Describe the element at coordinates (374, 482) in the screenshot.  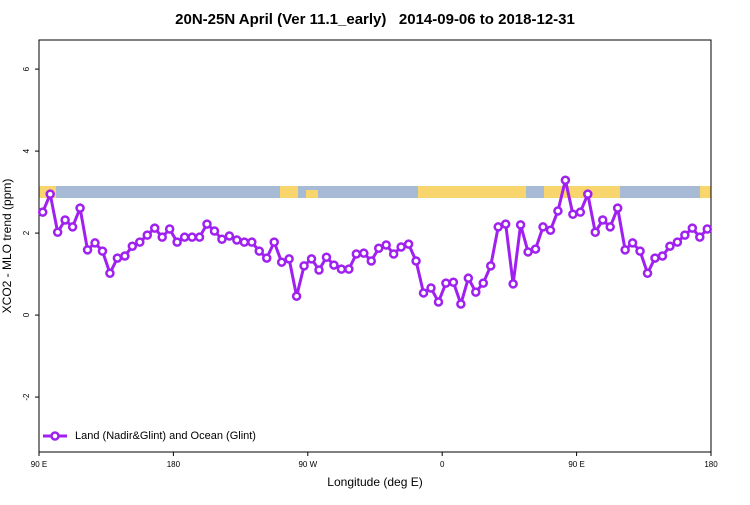
I see `x-axis-label: Longitude (deg E)` at that location.